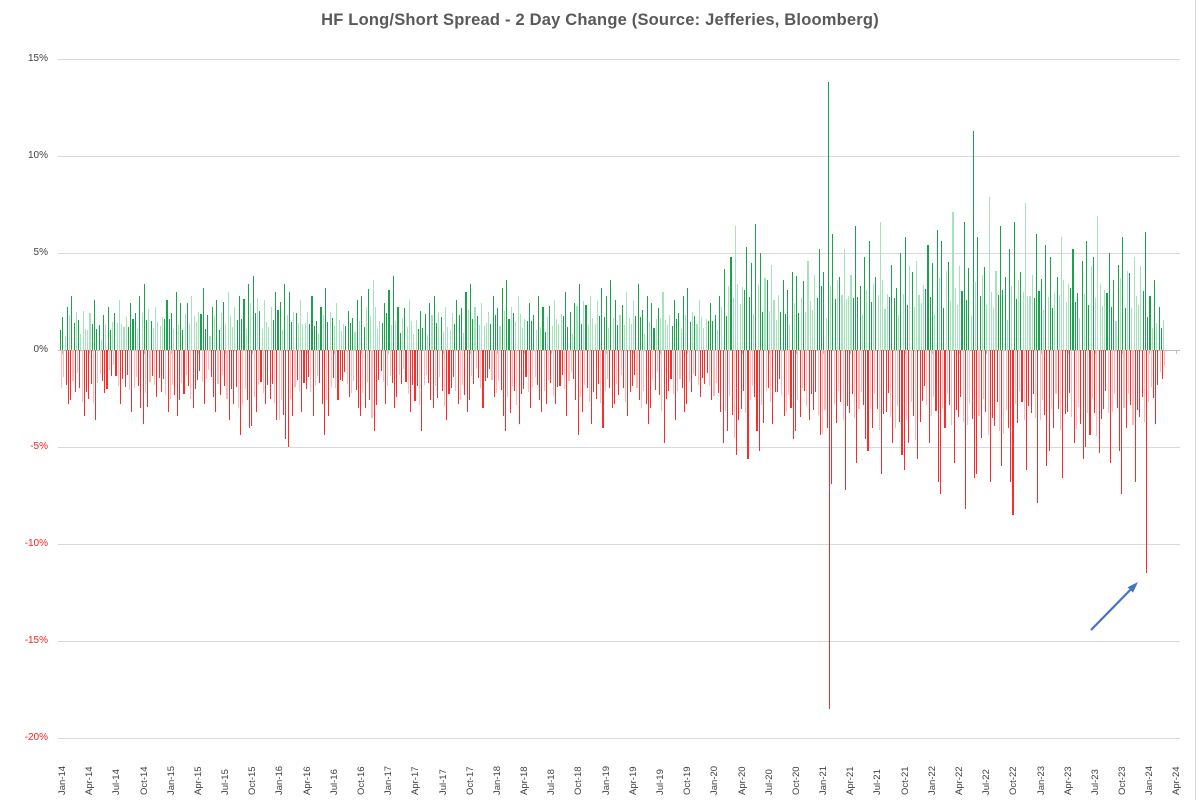 The width and height of the screenshot is (1200, 808). I want to click on gridline, so click(619, 59).